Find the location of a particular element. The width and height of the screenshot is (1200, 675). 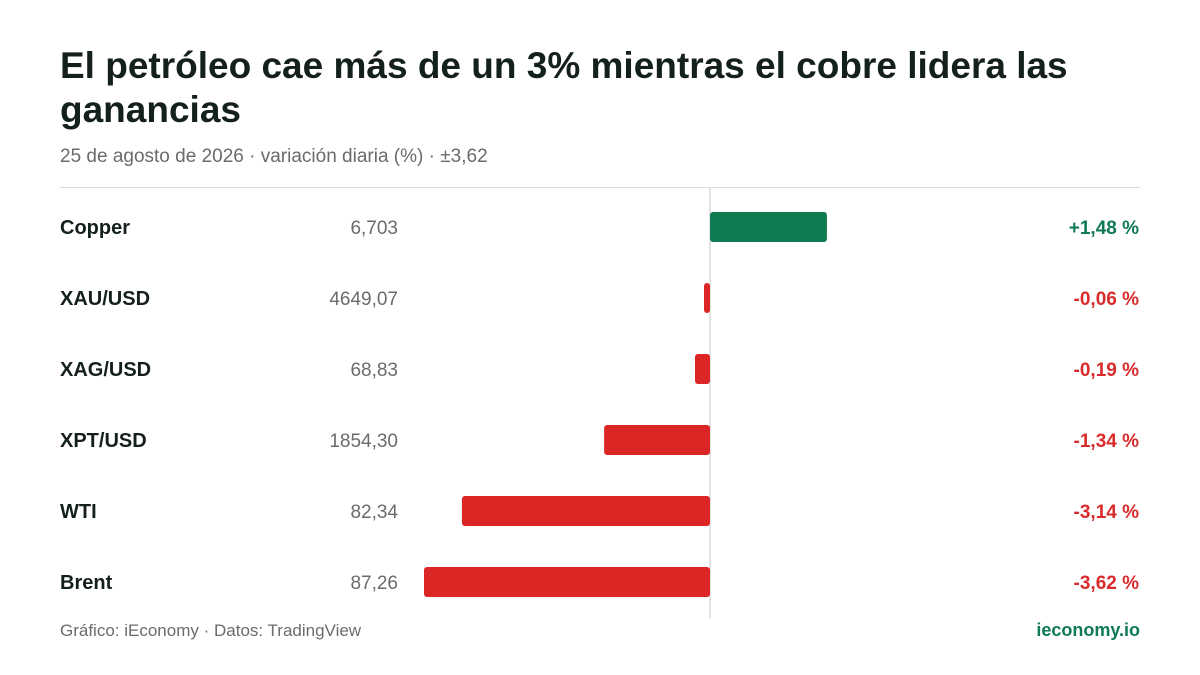

subtitle-scale: ±3,62 is located at coordinates (464, 156).